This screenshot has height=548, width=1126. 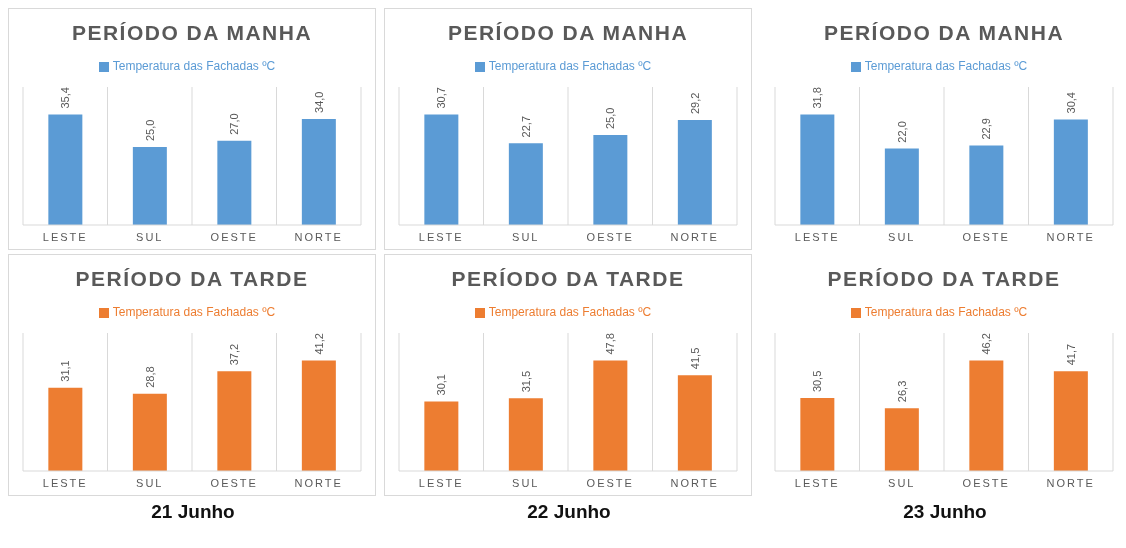 What do you see at coordinates (1070, 103) in the screenshot?
I see `data-label: 30,4` at bounding box center [1070, 103].